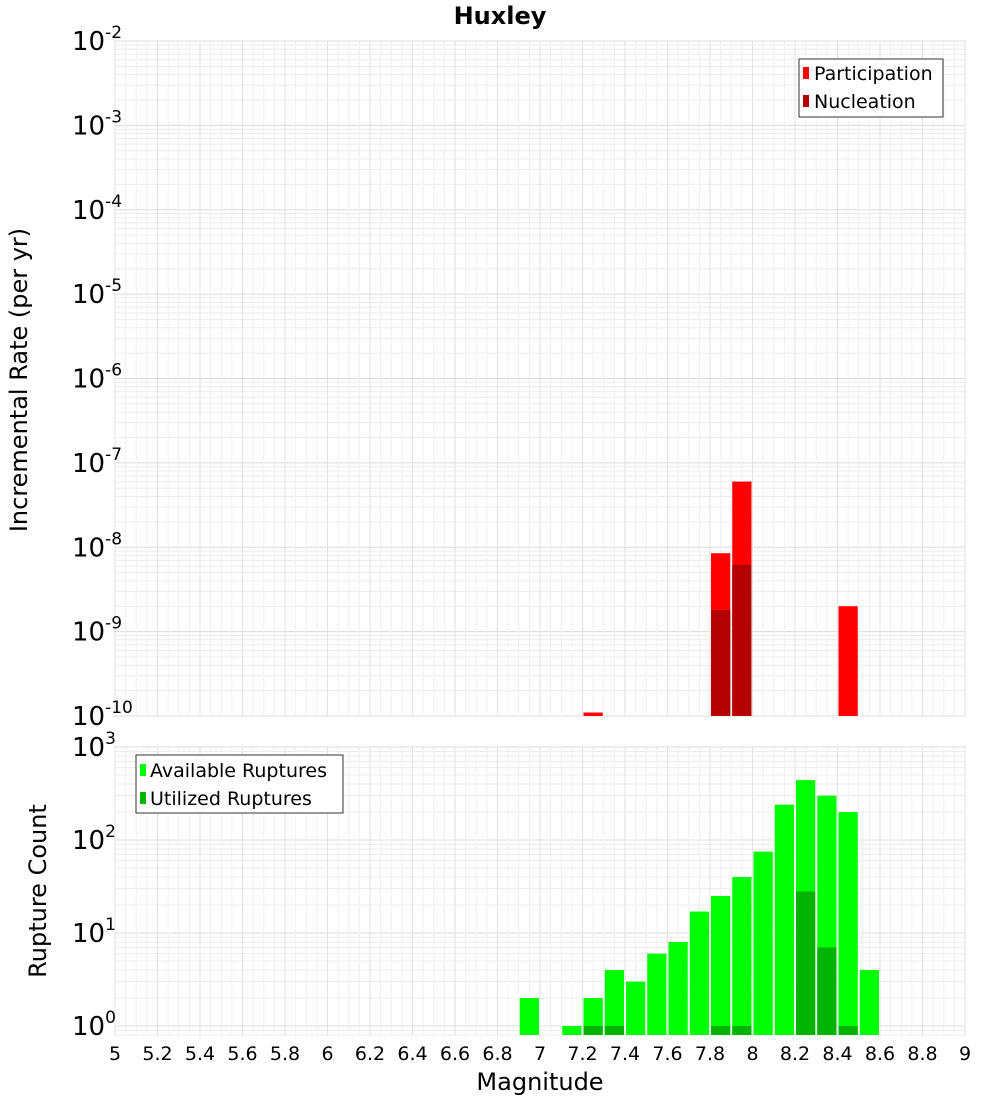 Image resolution: width=1000 pixels, height=1100 pixels. I want to click on x-tick-label: 8.6, so click(880, 1054).